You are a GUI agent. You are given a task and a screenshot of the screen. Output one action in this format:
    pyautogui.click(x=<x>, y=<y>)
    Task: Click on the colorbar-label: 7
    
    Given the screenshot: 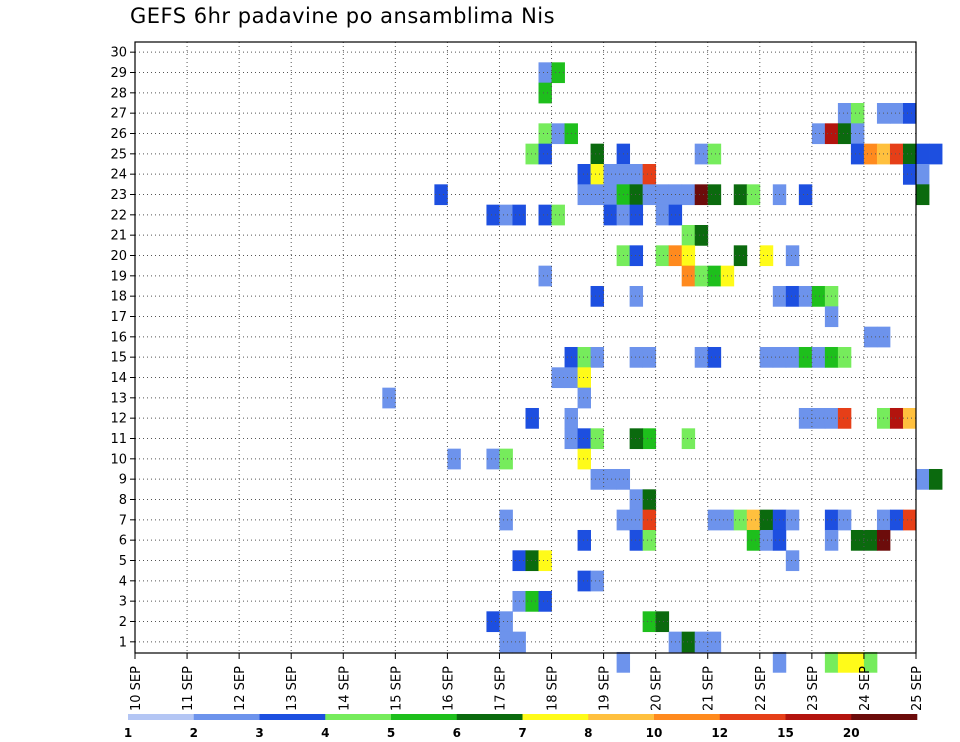 What is the action you would take?
    pyautogui.click(x=522, y=733)
    